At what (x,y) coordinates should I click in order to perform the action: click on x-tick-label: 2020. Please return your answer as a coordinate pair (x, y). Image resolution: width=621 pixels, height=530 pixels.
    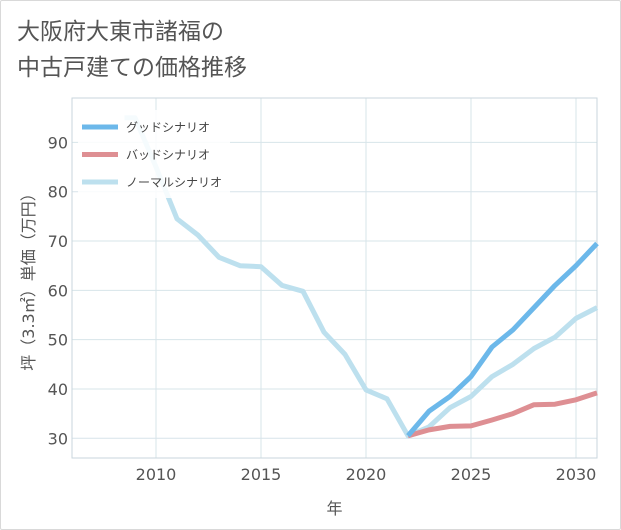
    Looking at the image, I should click on (366, 474).